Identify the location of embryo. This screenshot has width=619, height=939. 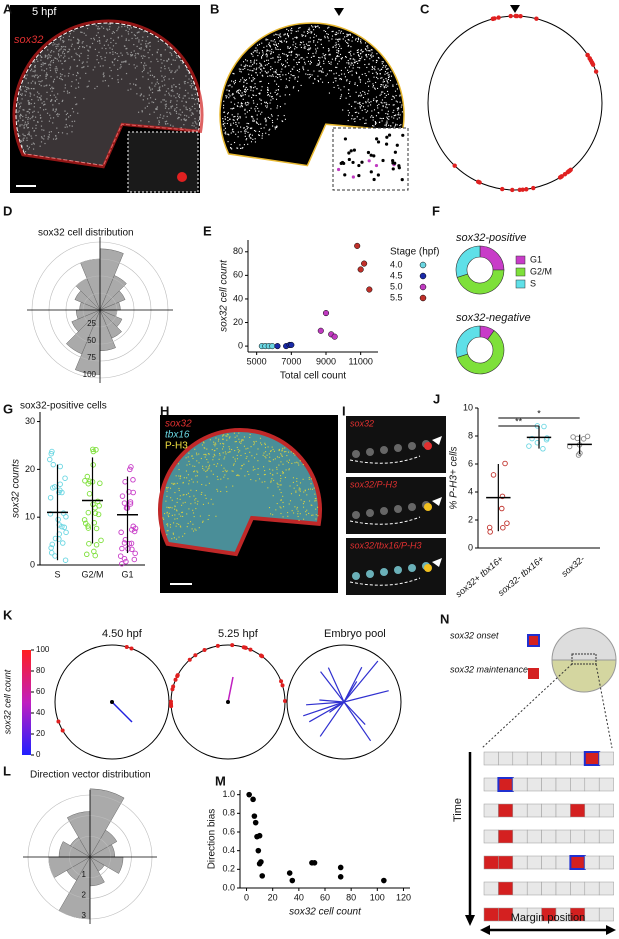
(240, 492).